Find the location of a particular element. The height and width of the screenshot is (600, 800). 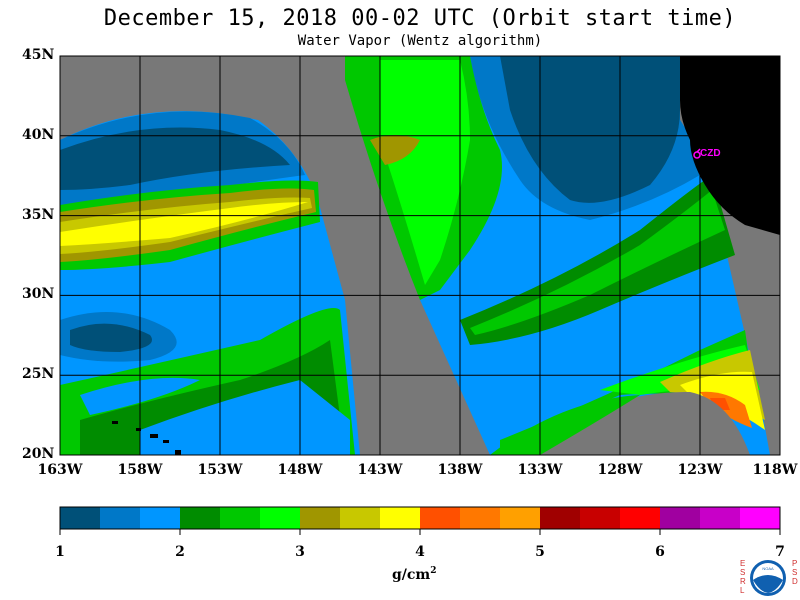

station-label: CZD is located at coordinates (710, 153).